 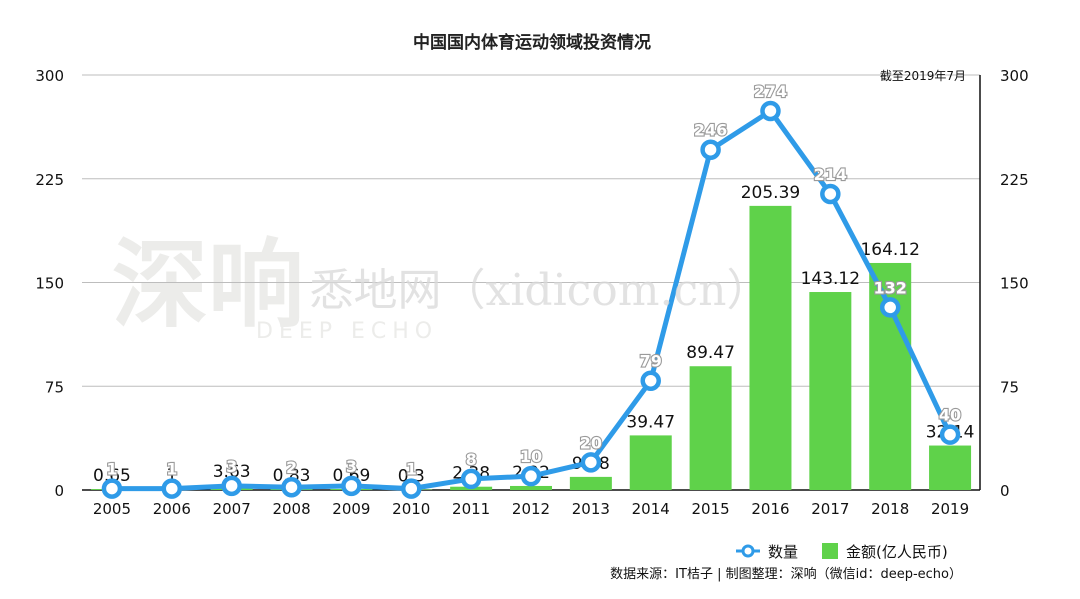 What do you see at coordinates (532, 42) in the screenshot?
I see `chart-title: 中国国内体育运动领域投资情况` at bounding box center [532, 42].